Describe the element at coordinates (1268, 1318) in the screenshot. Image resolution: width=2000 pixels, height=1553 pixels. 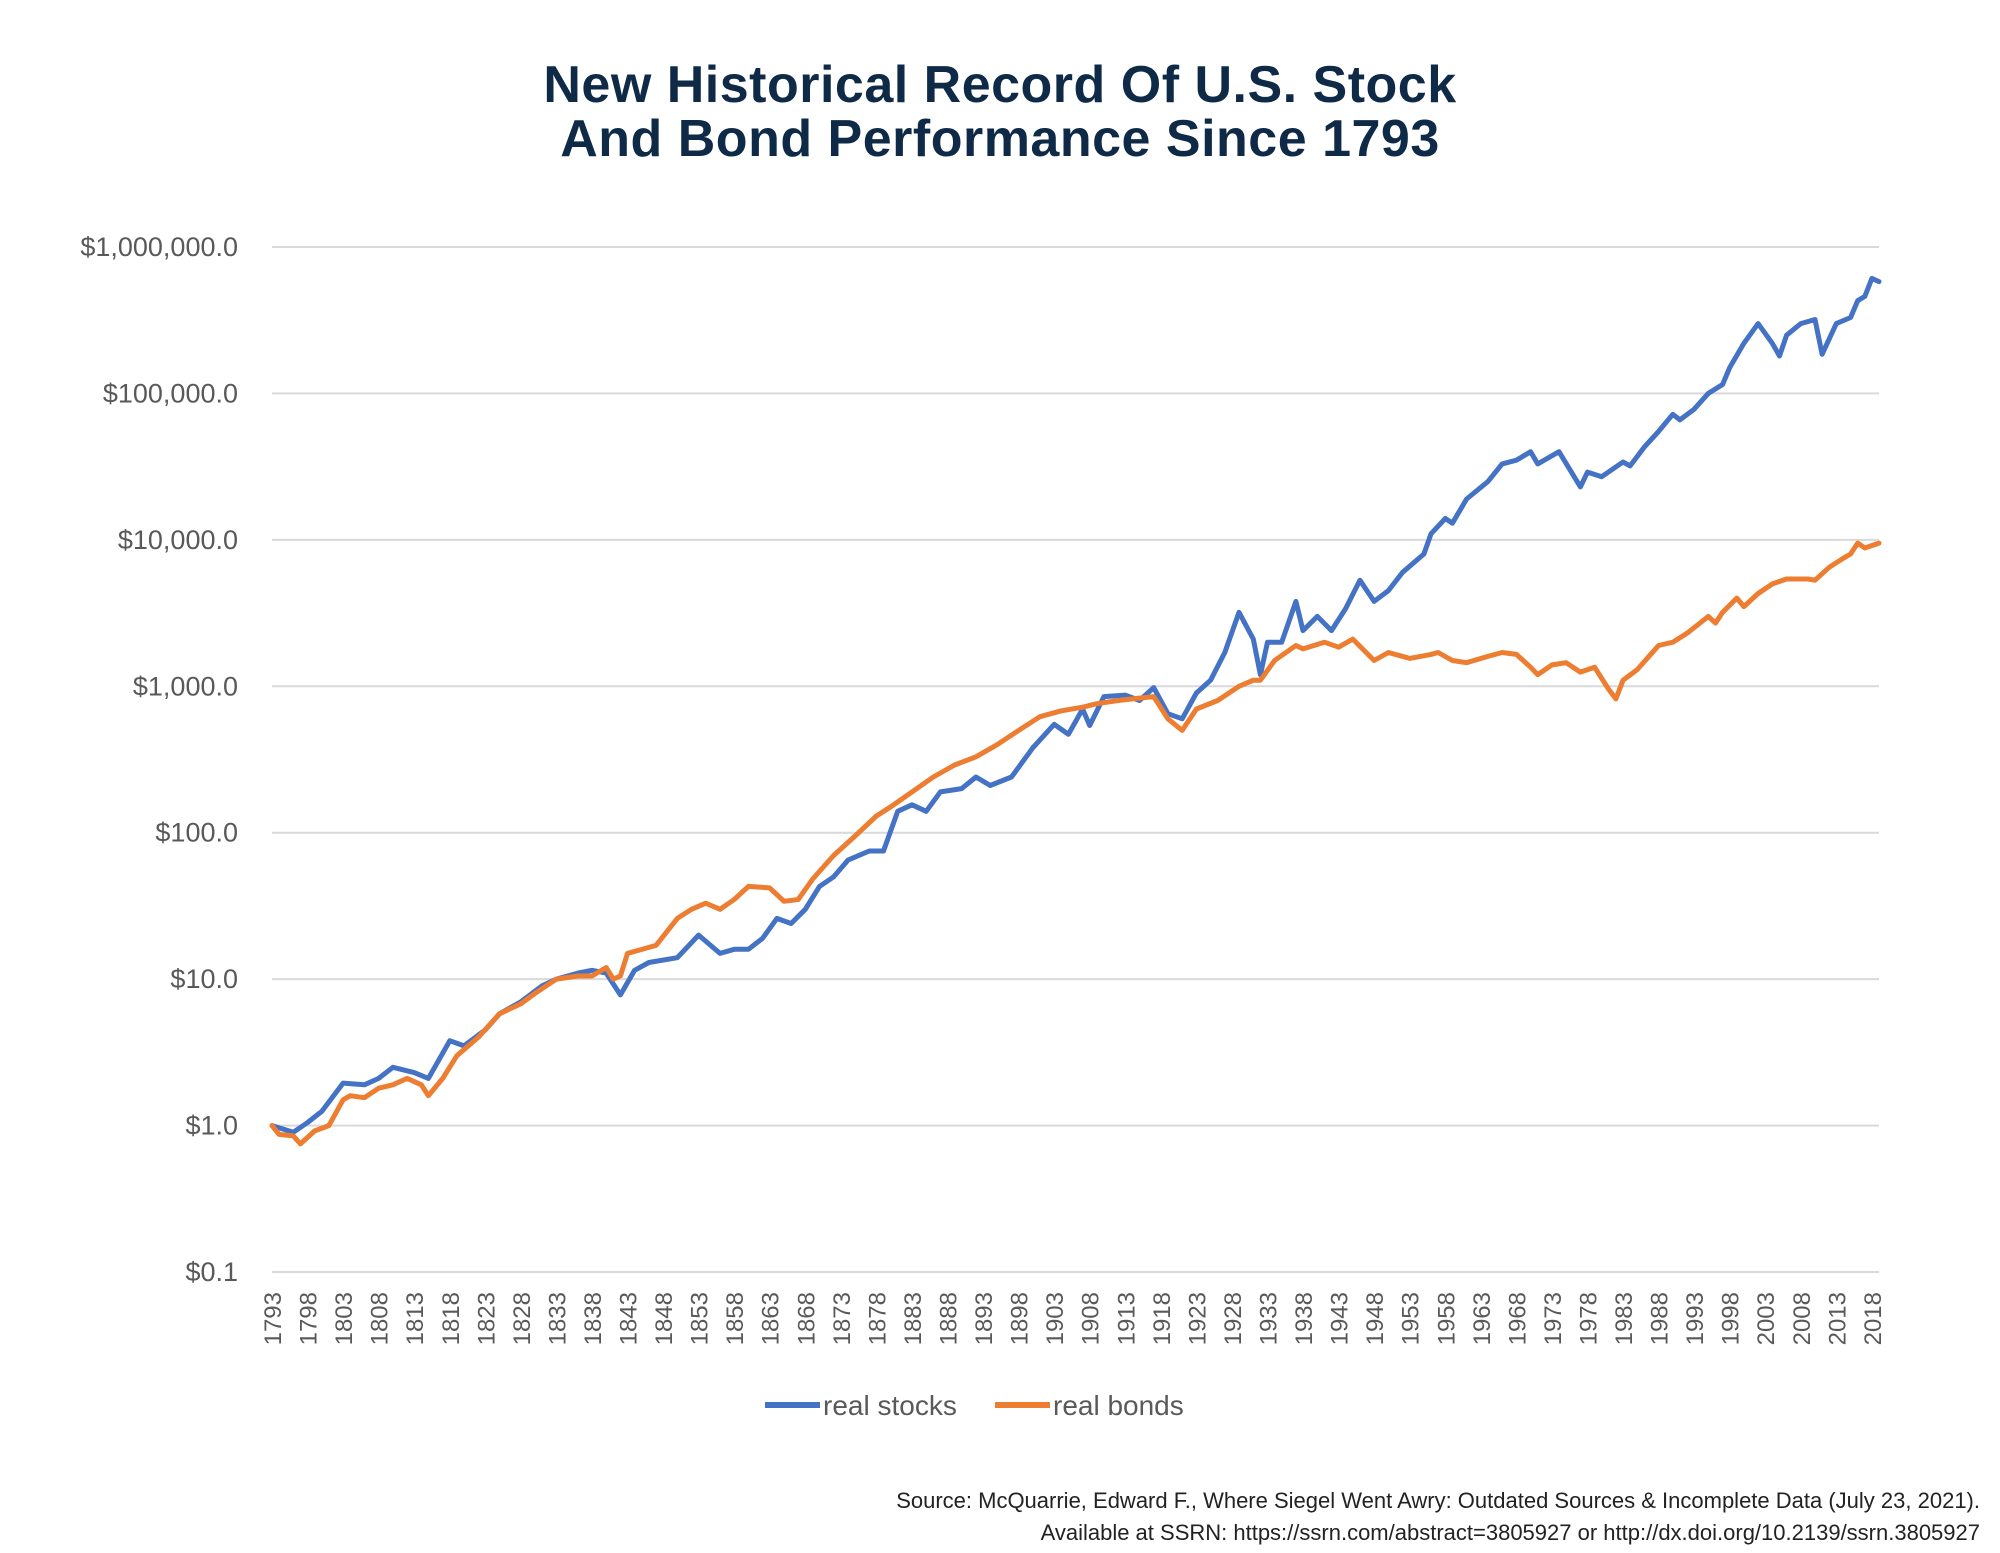
I see `x-tick-label: 1933` at that location.